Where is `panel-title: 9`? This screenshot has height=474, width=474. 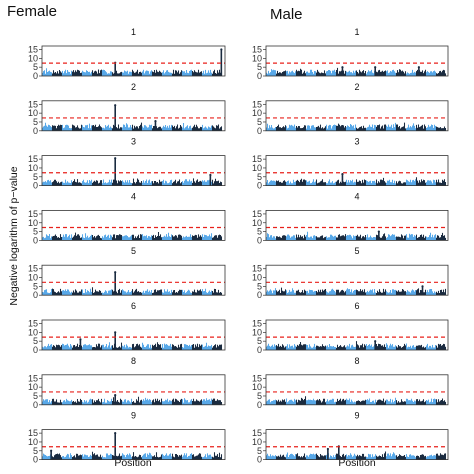
panel-title: 9 is located at coordinates (133, 416).